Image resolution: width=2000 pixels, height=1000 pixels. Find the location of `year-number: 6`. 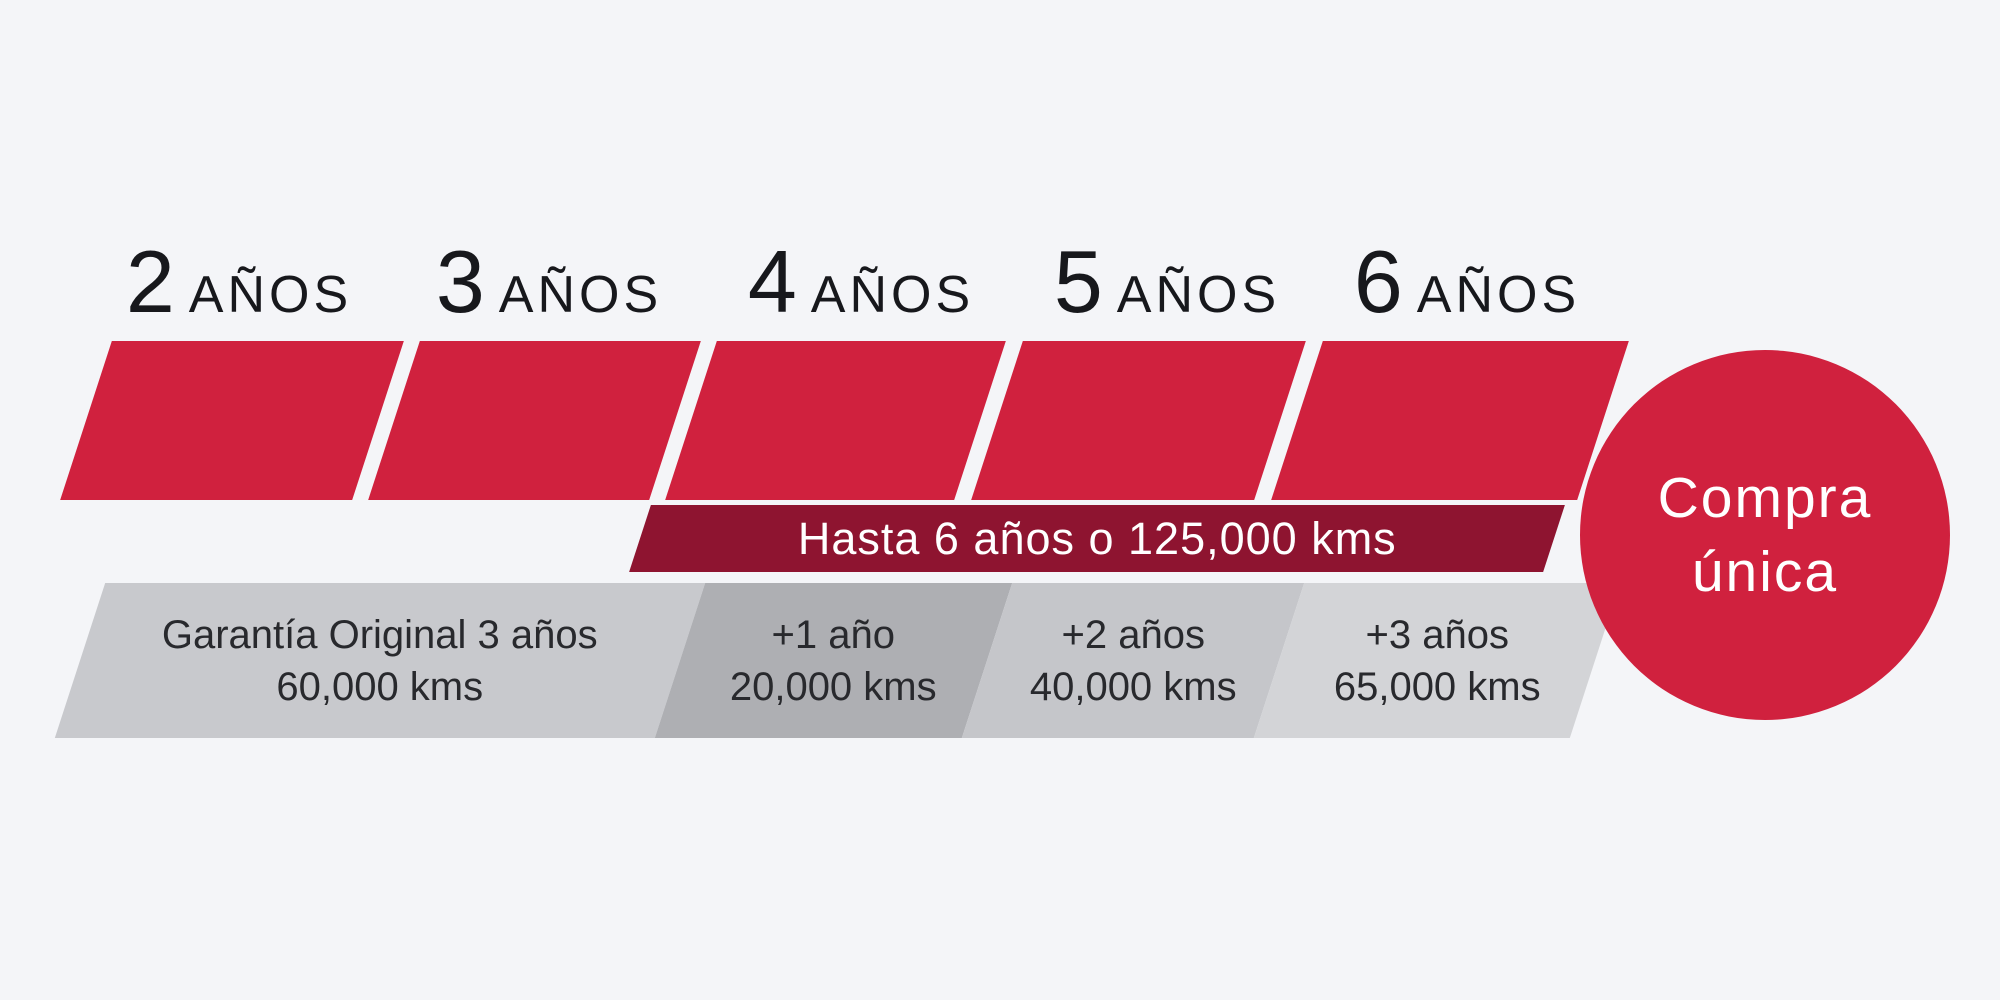

year-number: 6 is located at coordinates (1378, 281).